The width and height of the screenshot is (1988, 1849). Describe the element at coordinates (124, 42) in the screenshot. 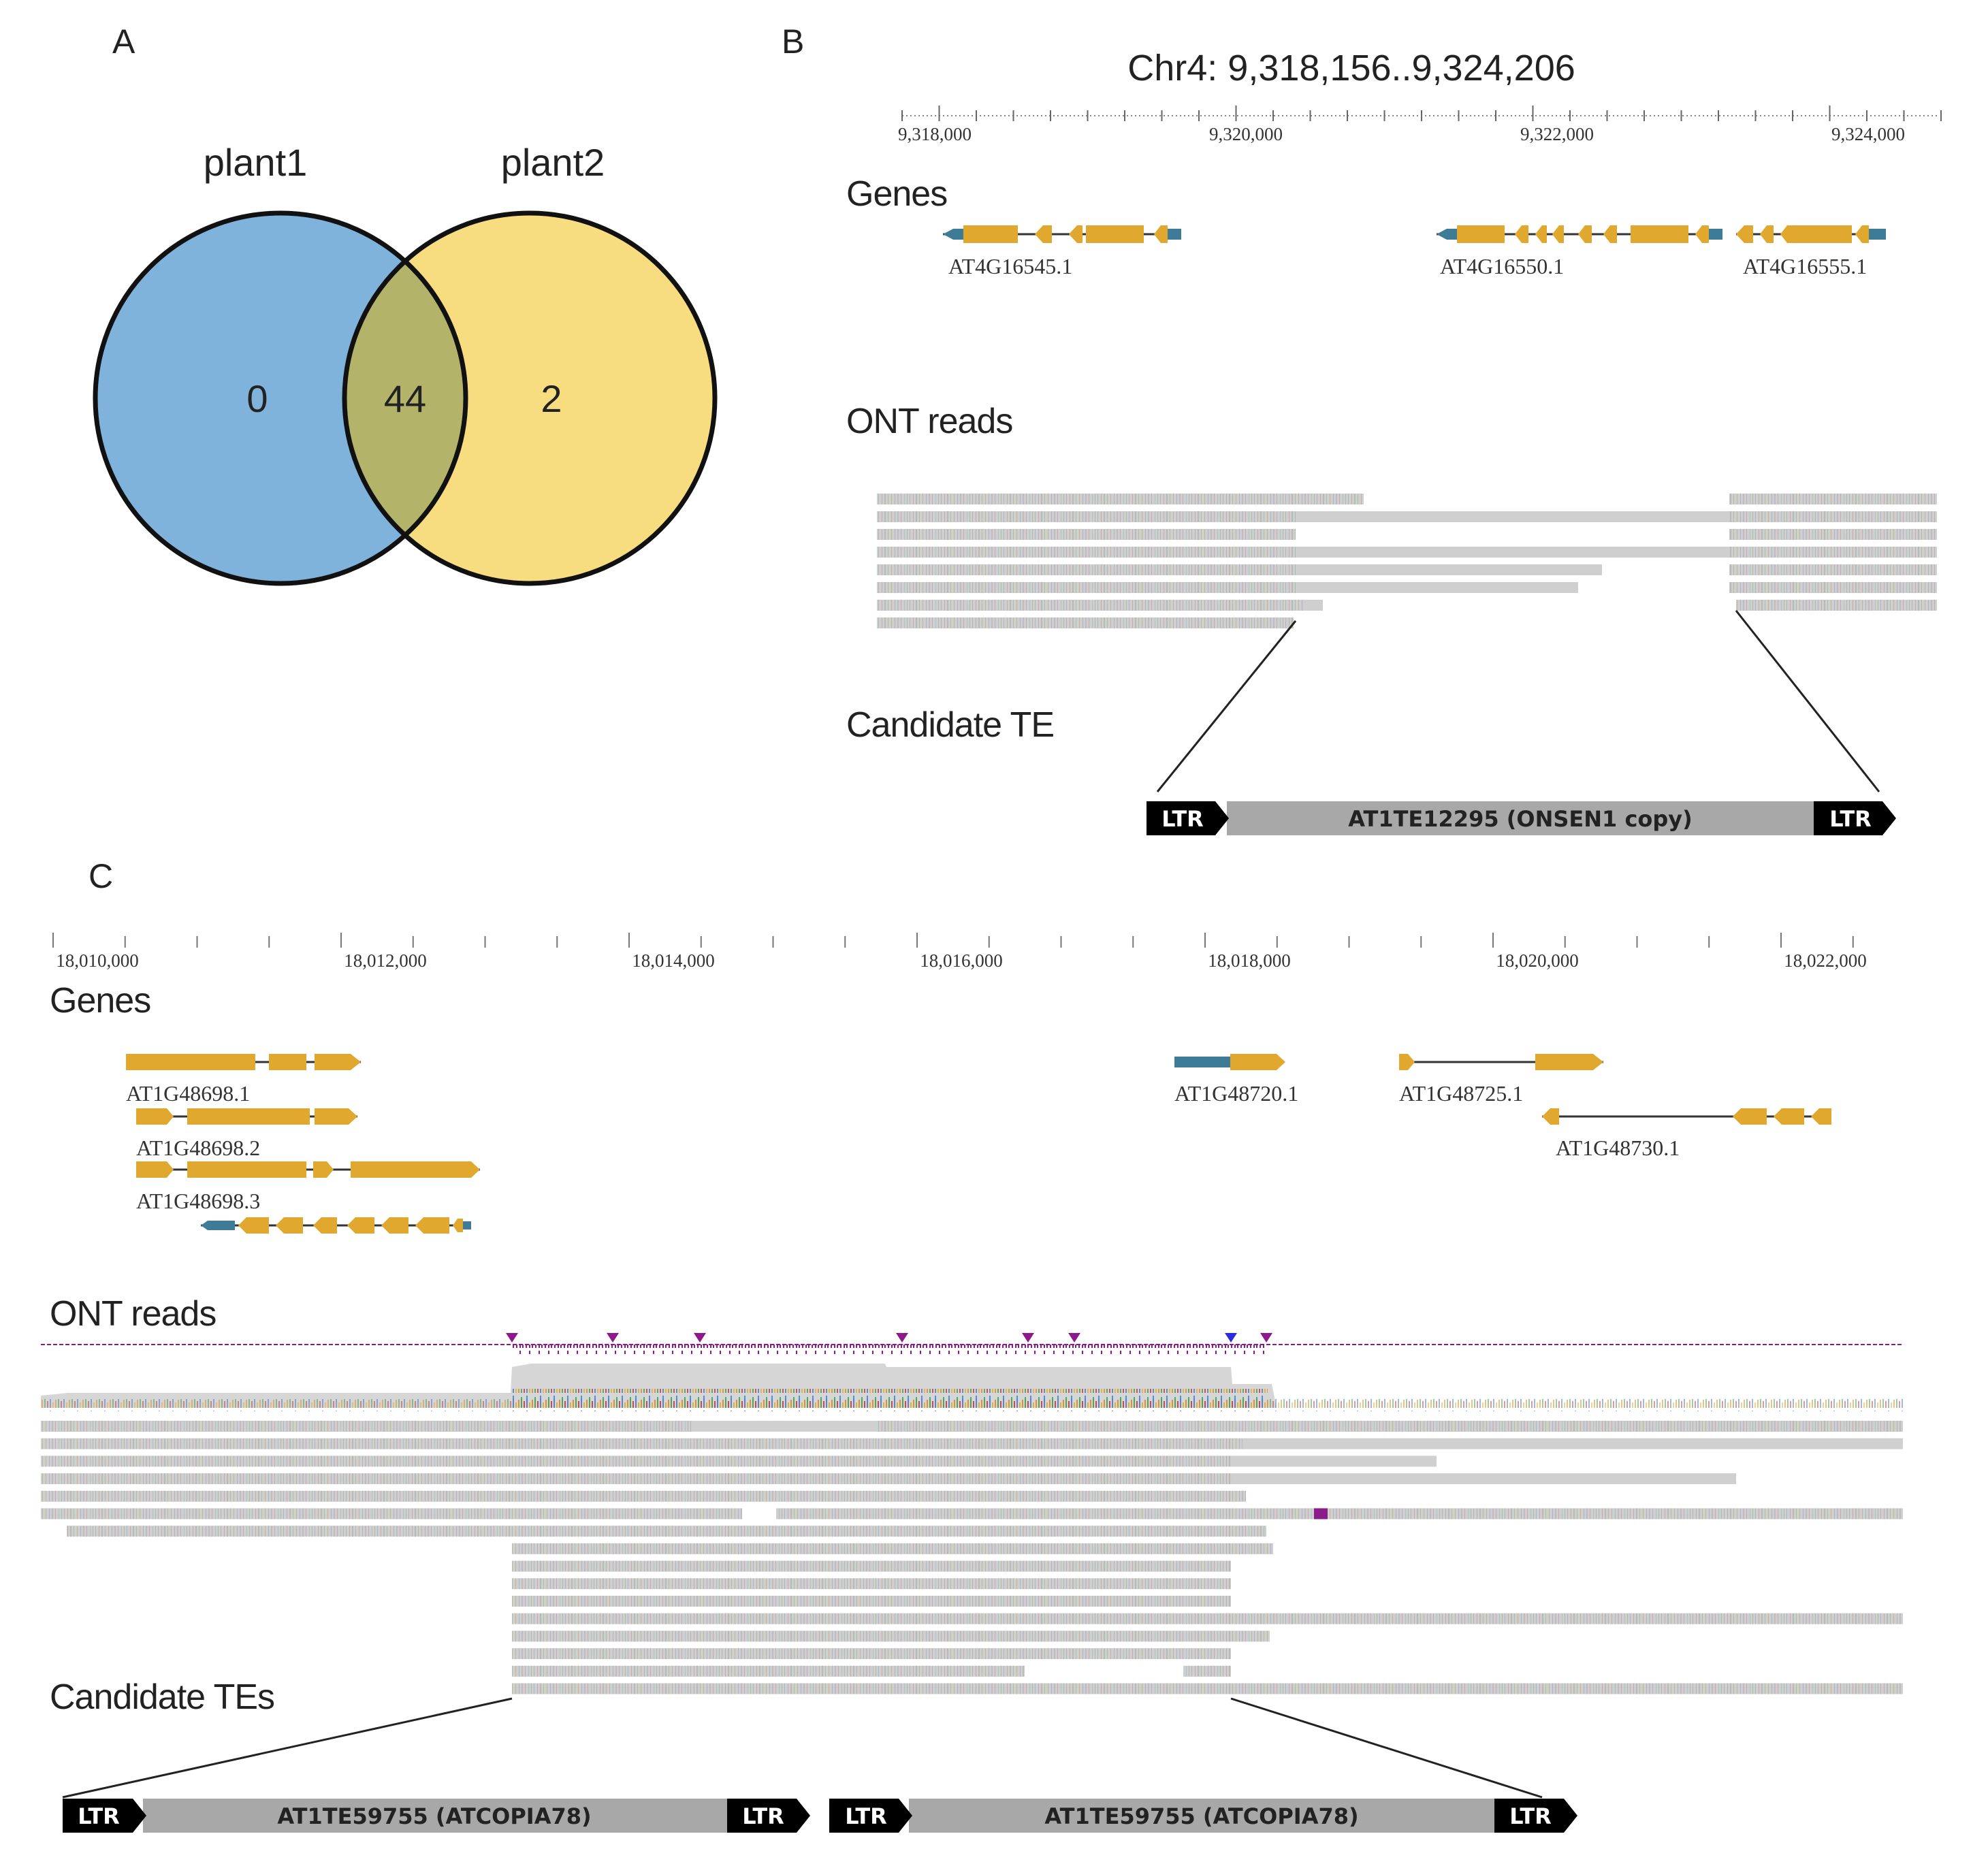

I see `panel-a-letter: A` at that location.